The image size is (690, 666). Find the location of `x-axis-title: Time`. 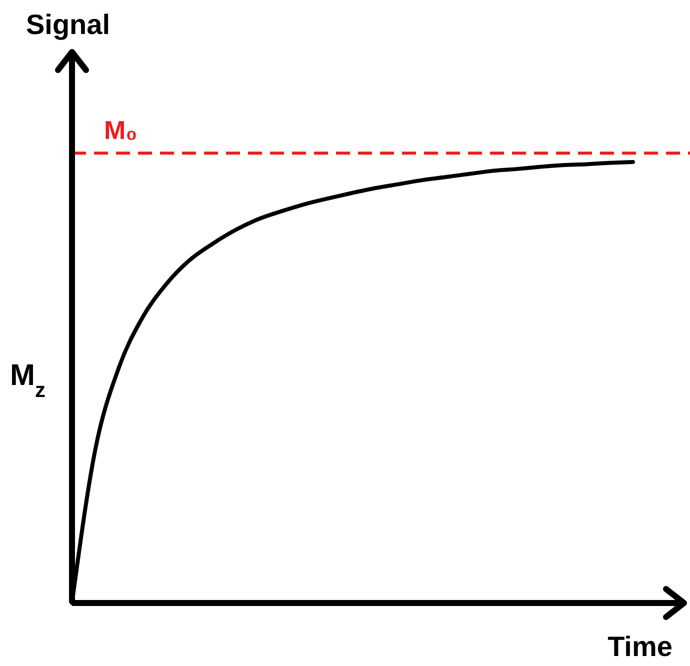

x-axis-title: Time is located at coordinates (640, 646).